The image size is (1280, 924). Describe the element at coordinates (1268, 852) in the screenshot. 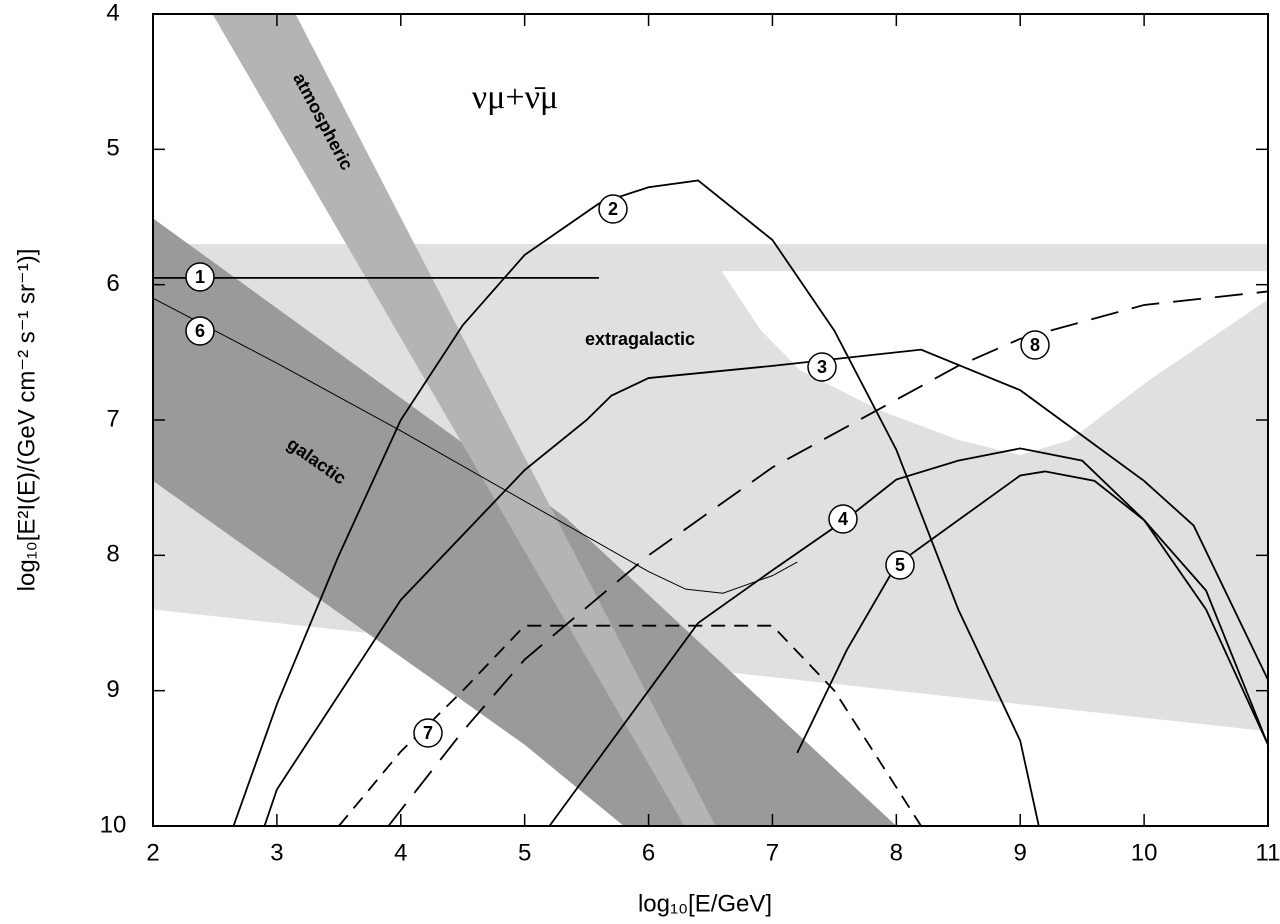

I see `x-tick-label: 11` at that location.